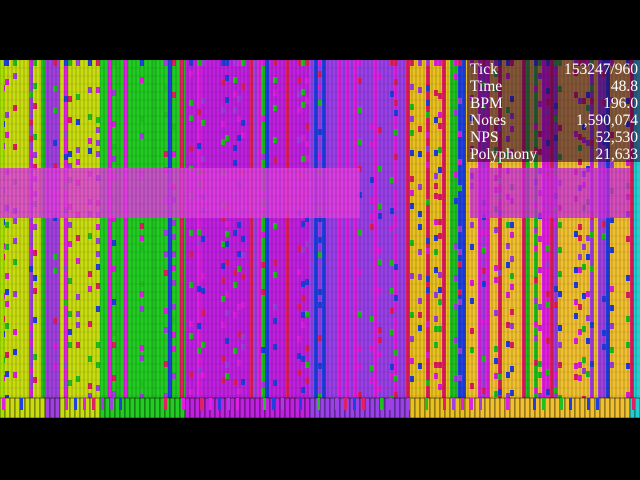 The height and width of the screenshot is (480, 640). Describe the element at coordinates (624, 86) in the screenshot. I see `stat-value: 48.8` at that location.